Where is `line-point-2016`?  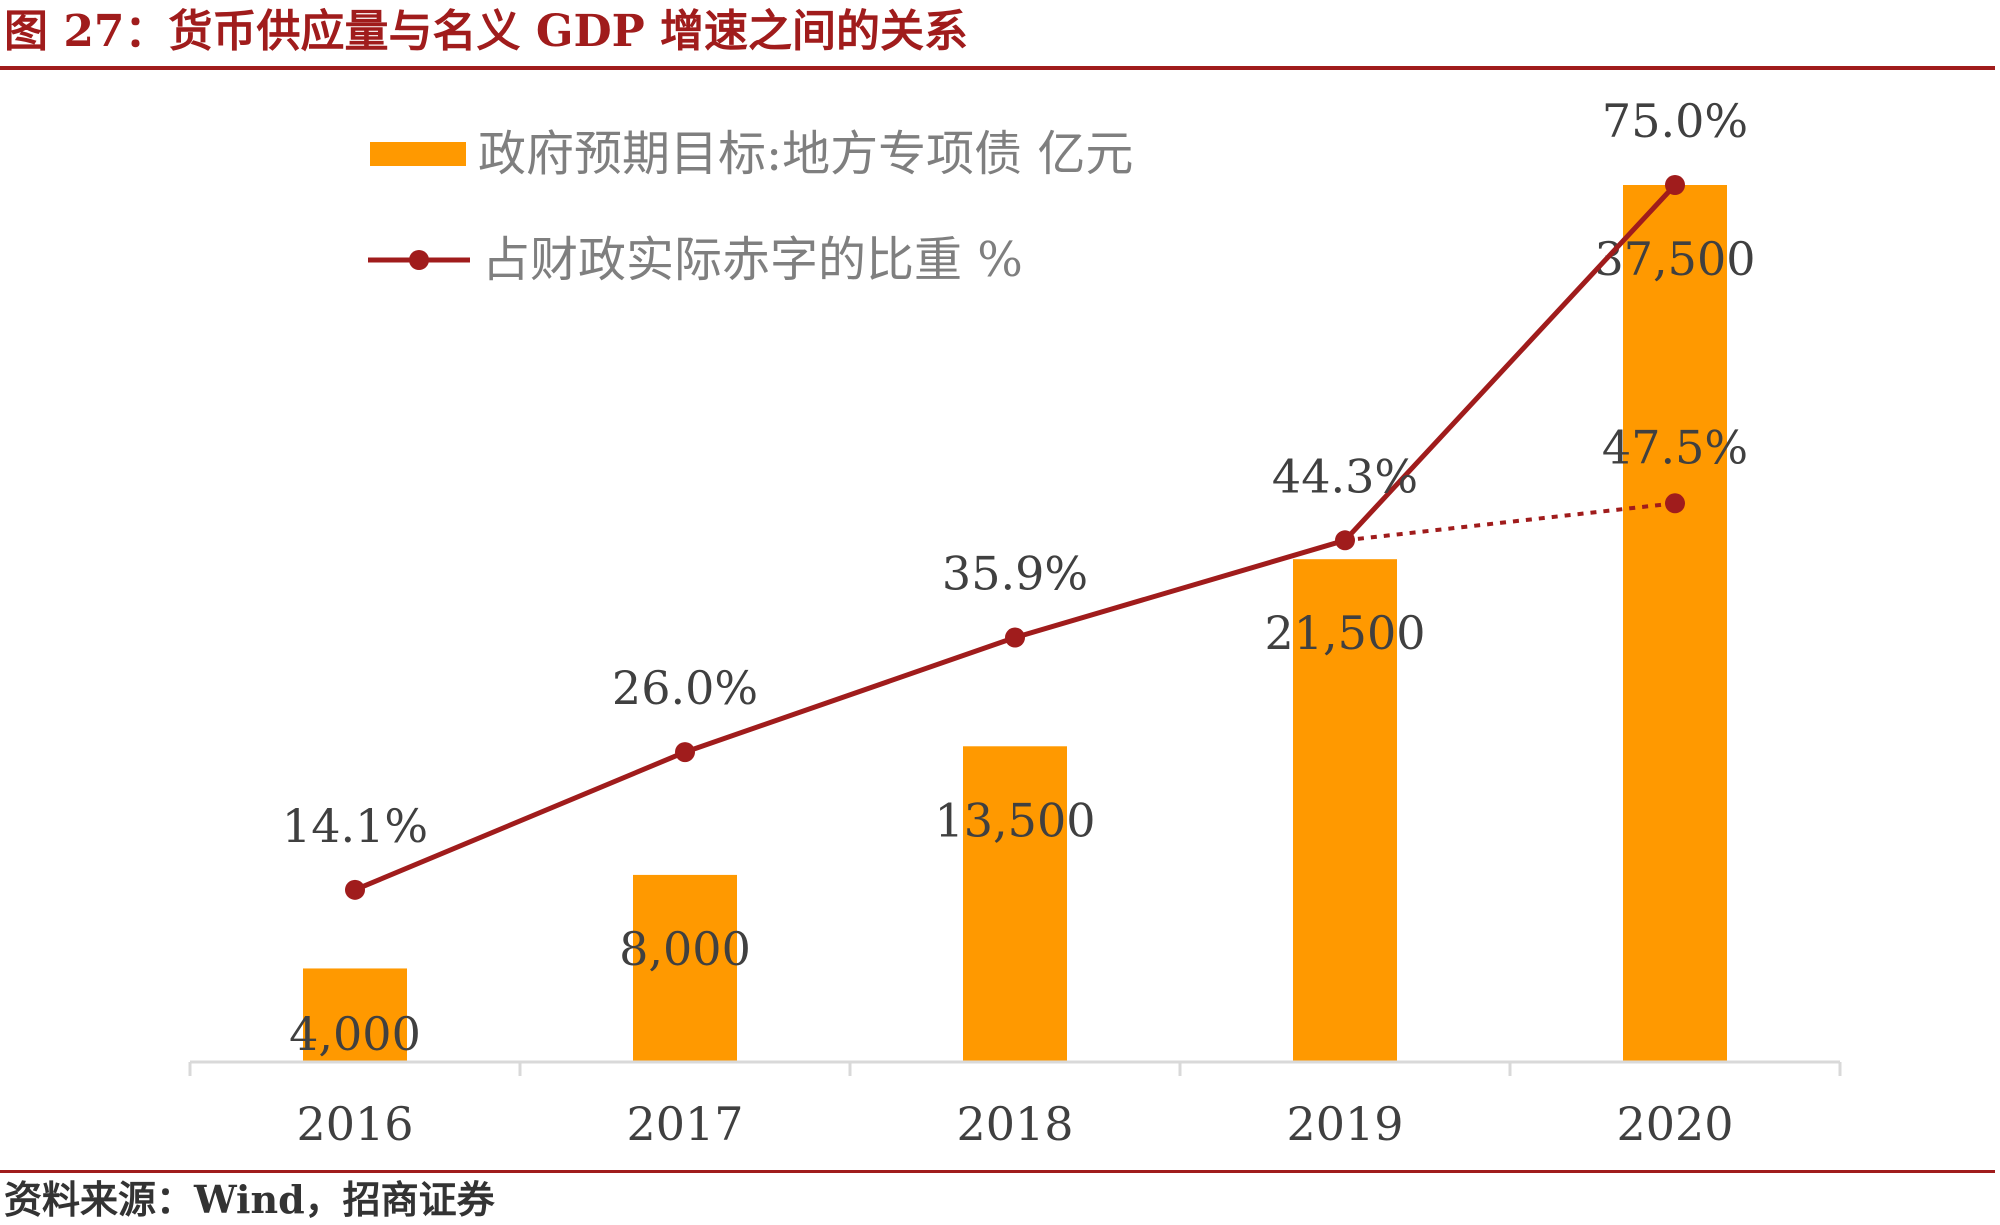
line-point-2016 is located at coordinates (355, 889).